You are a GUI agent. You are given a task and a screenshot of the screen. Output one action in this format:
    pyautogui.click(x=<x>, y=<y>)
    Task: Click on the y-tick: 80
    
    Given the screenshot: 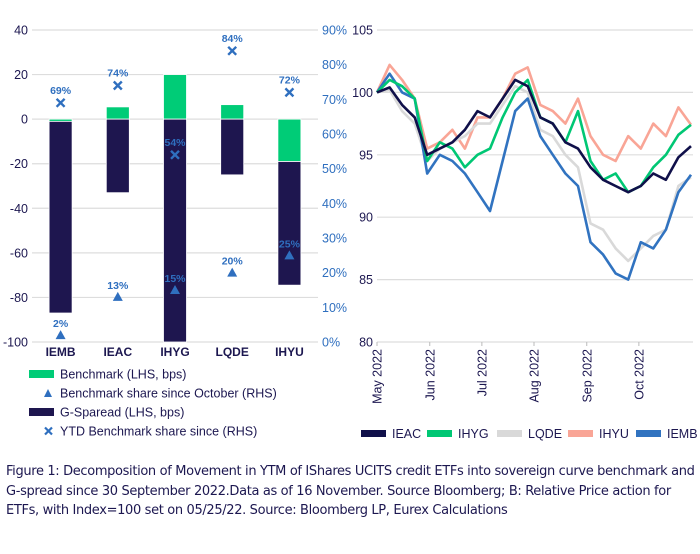 What is the action you would take?
    pyautogui.click(x=366, y=343)
    